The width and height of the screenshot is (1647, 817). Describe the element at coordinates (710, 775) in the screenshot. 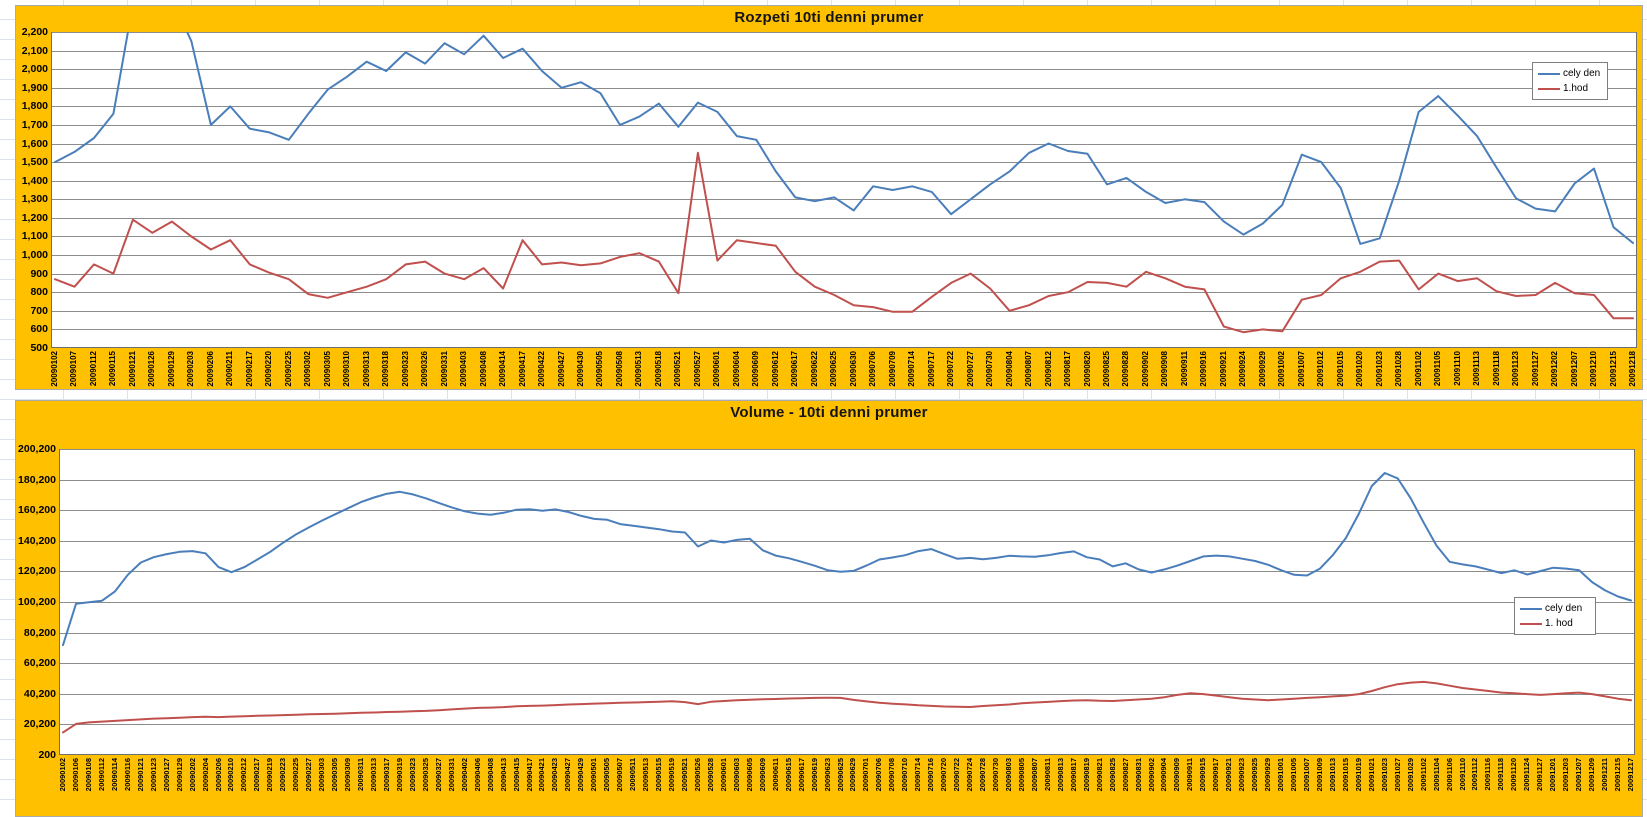

I see `x-tick-label: 20090528` at that location.